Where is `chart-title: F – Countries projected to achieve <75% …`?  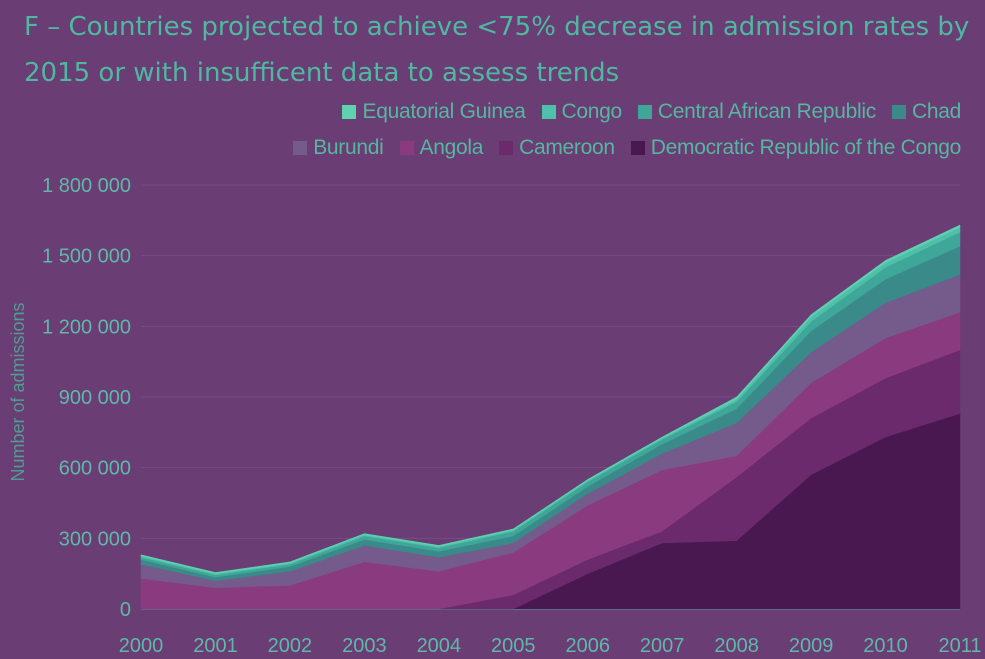
chart-title: F – Countries projected to achieve <75% … is located at coordinates (497, 50).